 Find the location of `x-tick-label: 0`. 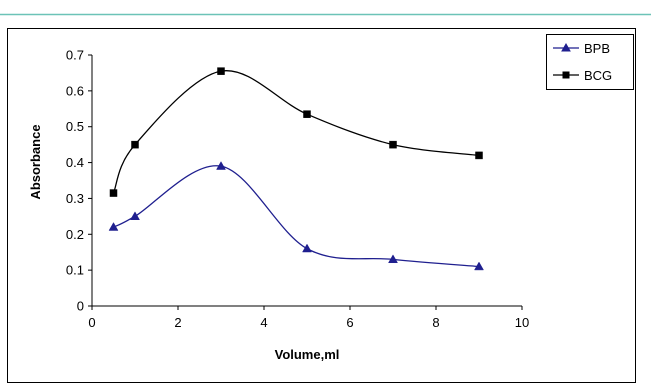

x-tick-label: 0 is located at coordinates (91, 322).